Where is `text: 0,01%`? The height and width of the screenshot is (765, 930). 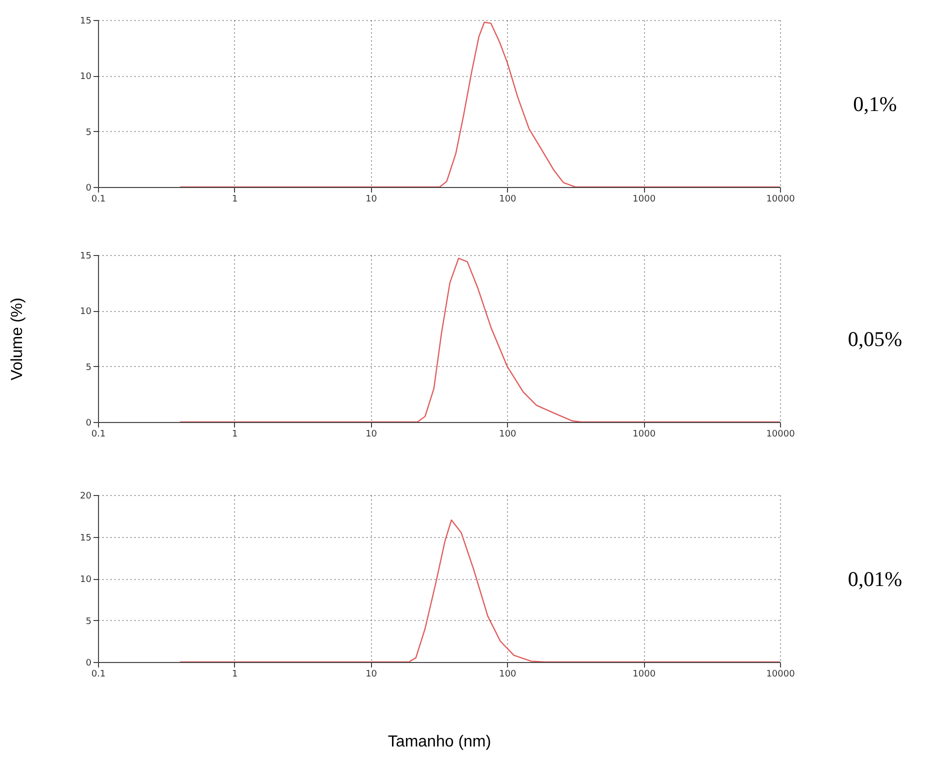
text: 0,01% is located at coordinates (875, 579).